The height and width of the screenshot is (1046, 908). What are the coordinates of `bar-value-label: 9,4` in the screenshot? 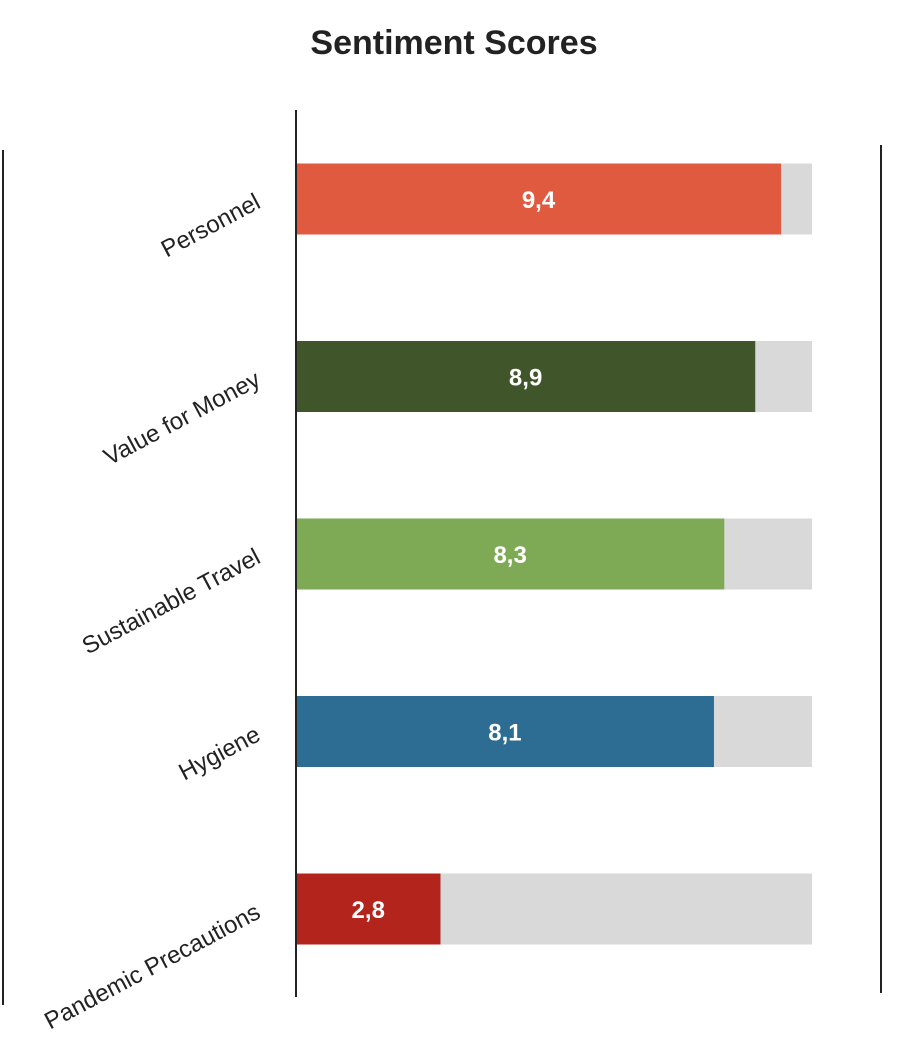 It's located at (539, 200).